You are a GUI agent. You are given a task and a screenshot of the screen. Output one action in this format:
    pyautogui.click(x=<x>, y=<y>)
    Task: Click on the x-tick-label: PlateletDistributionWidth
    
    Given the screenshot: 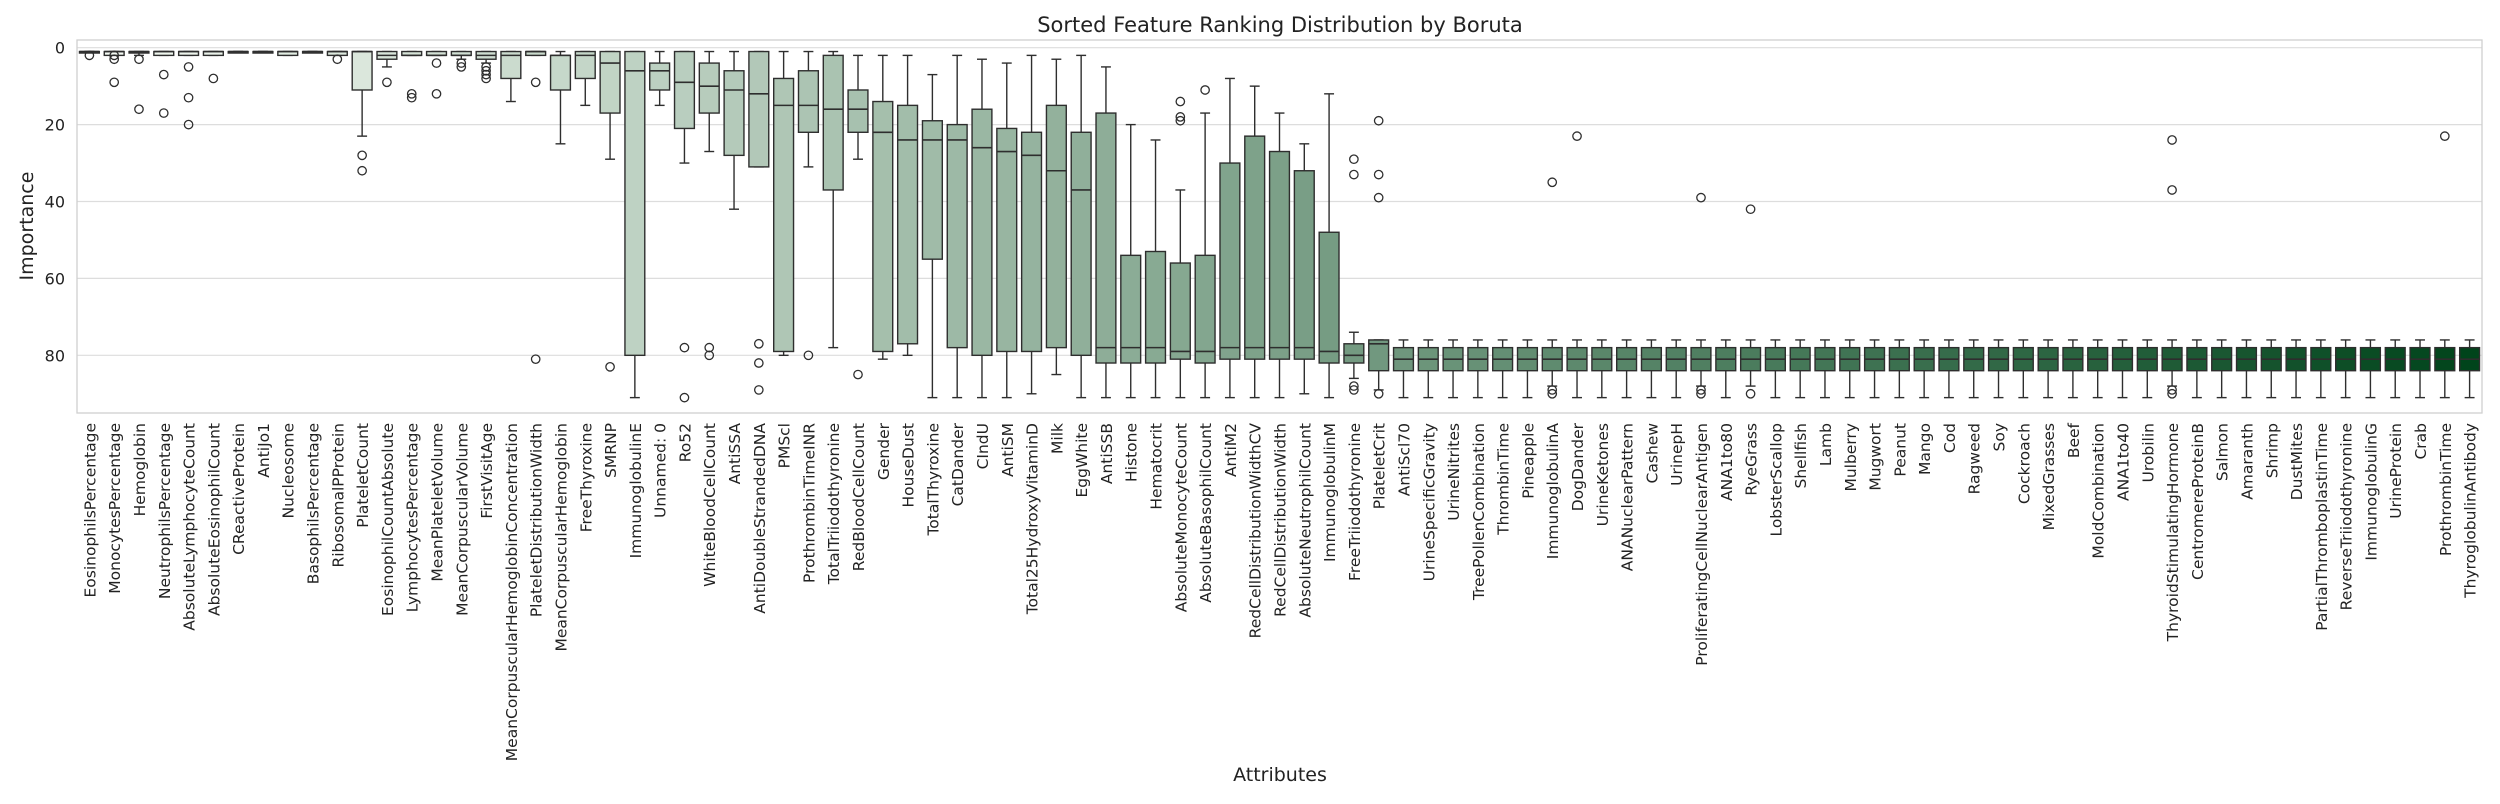 What is the action you would take?
    pyautogui.click(x=537, y=520)
    